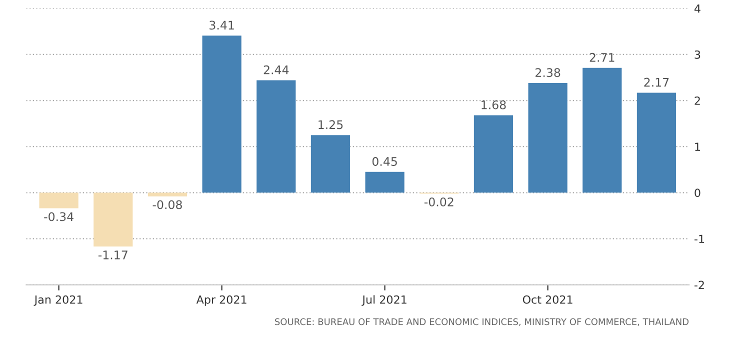  What do you see at coordinates (439, 201) in the screenshot?
I see `data-label: -0.02` at bounding box center [439, 201].